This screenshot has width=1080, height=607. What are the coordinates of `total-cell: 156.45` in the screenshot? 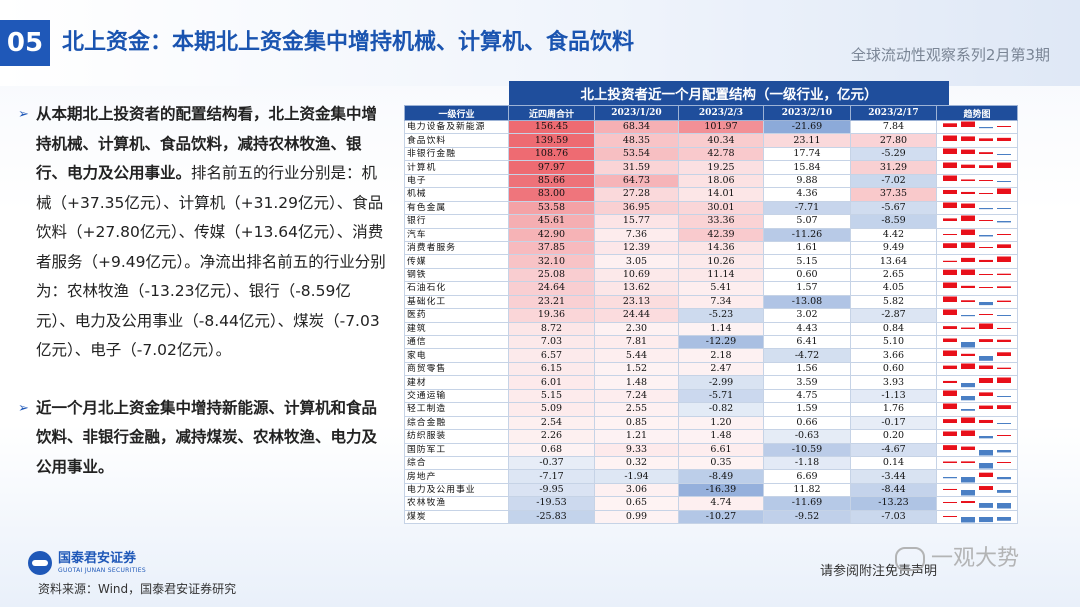 It's located at (551, 127).